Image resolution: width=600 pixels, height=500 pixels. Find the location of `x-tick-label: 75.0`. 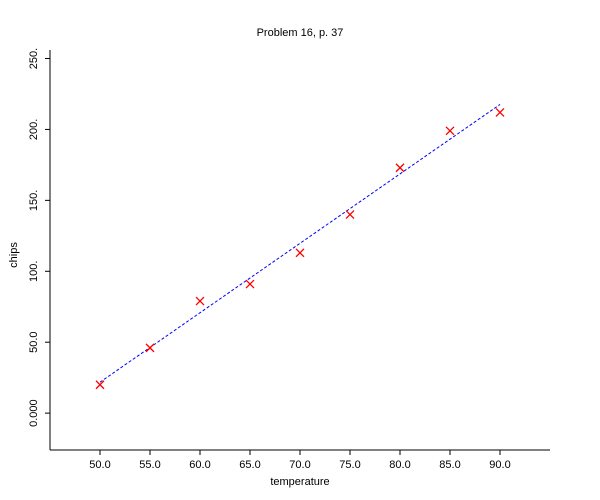

x-tick-label: 75.0 is located at coordinates (349, 465).